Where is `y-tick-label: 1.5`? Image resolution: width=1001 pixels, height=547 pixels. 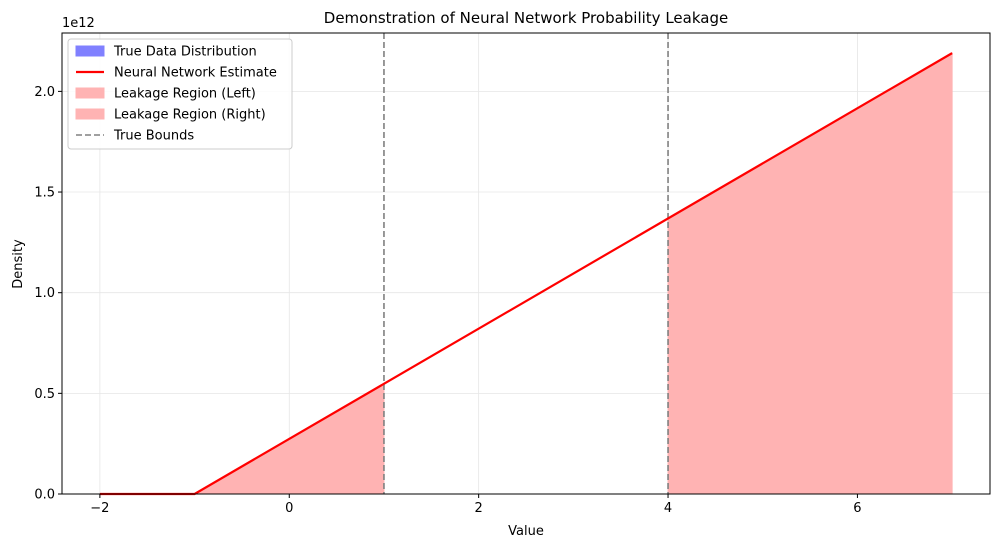 y-tick-label: 1.5 is located at coordinates (44, 193).